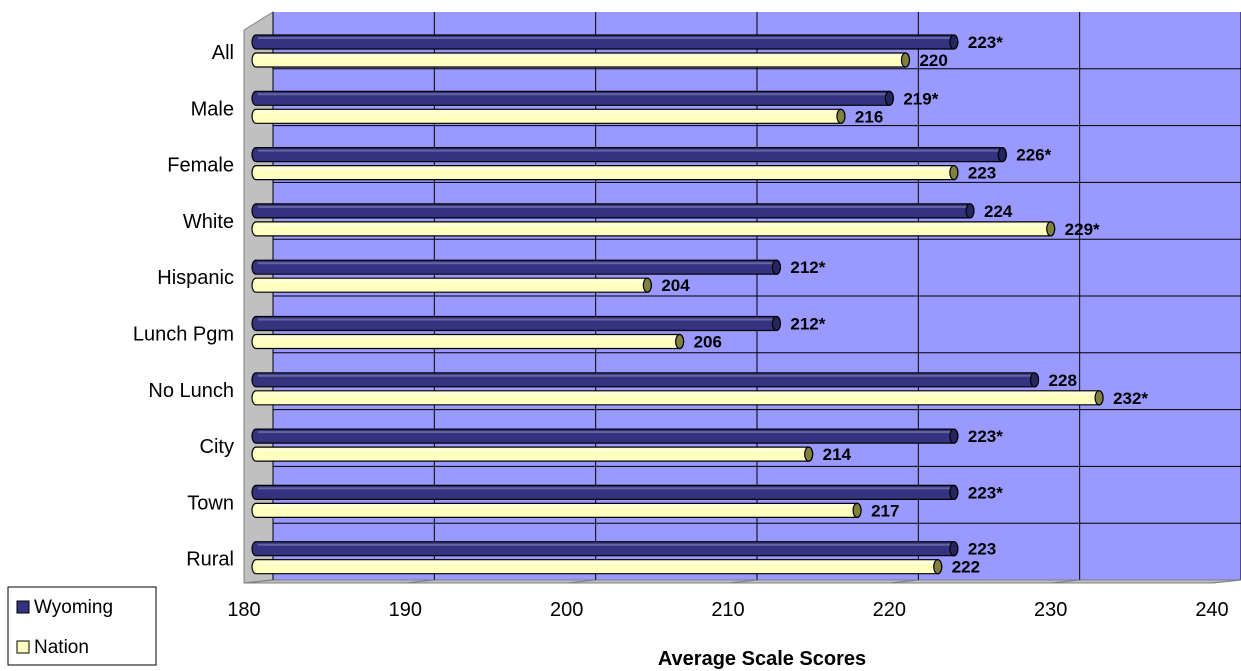  I want to click on bar-wyoming-hispanic, so click(516, 267).